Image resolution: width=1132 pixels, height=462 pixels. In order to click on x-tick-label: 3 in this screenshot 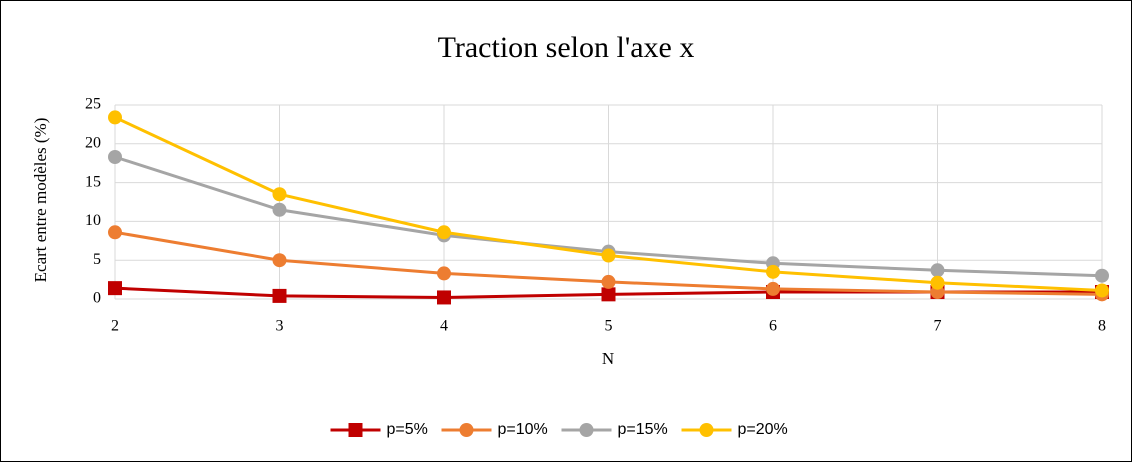, I will do `click(280, 326)`.